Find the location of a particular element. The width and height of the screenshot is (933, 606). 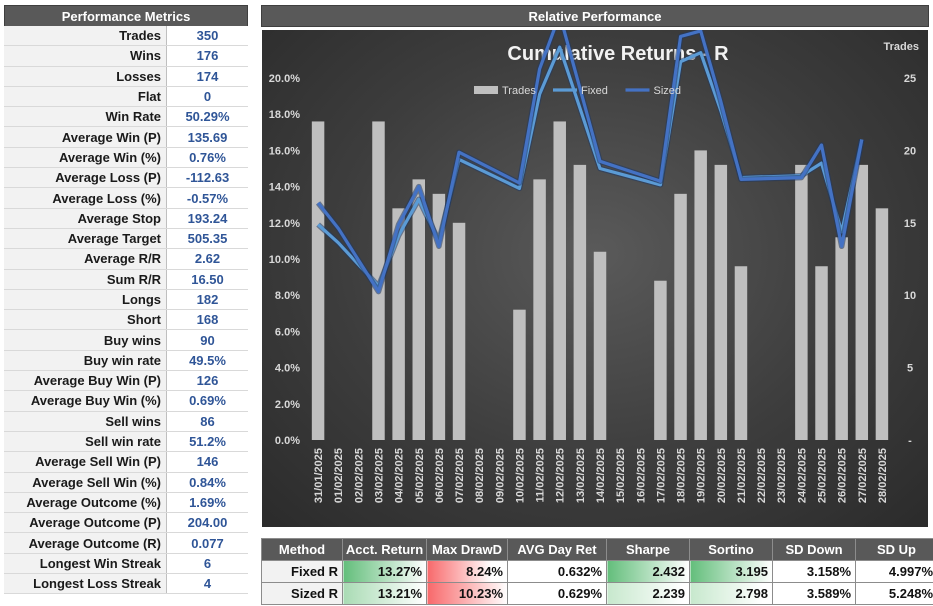

metric-value: 0.077 is located at coordinates (207, 543).